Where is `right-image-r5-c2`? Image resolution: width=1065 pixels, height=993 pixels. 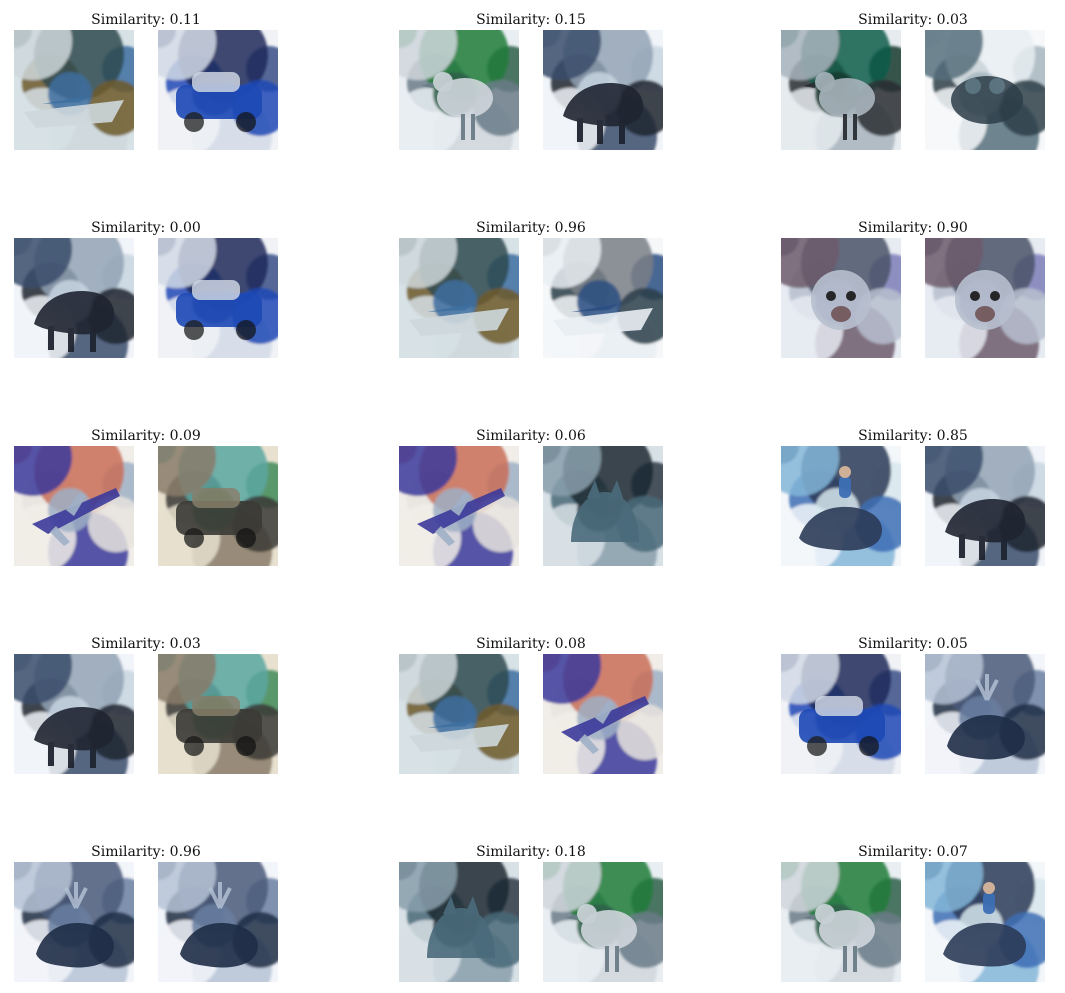
right-image-r5-c2 is located at coordinates (603, 922).